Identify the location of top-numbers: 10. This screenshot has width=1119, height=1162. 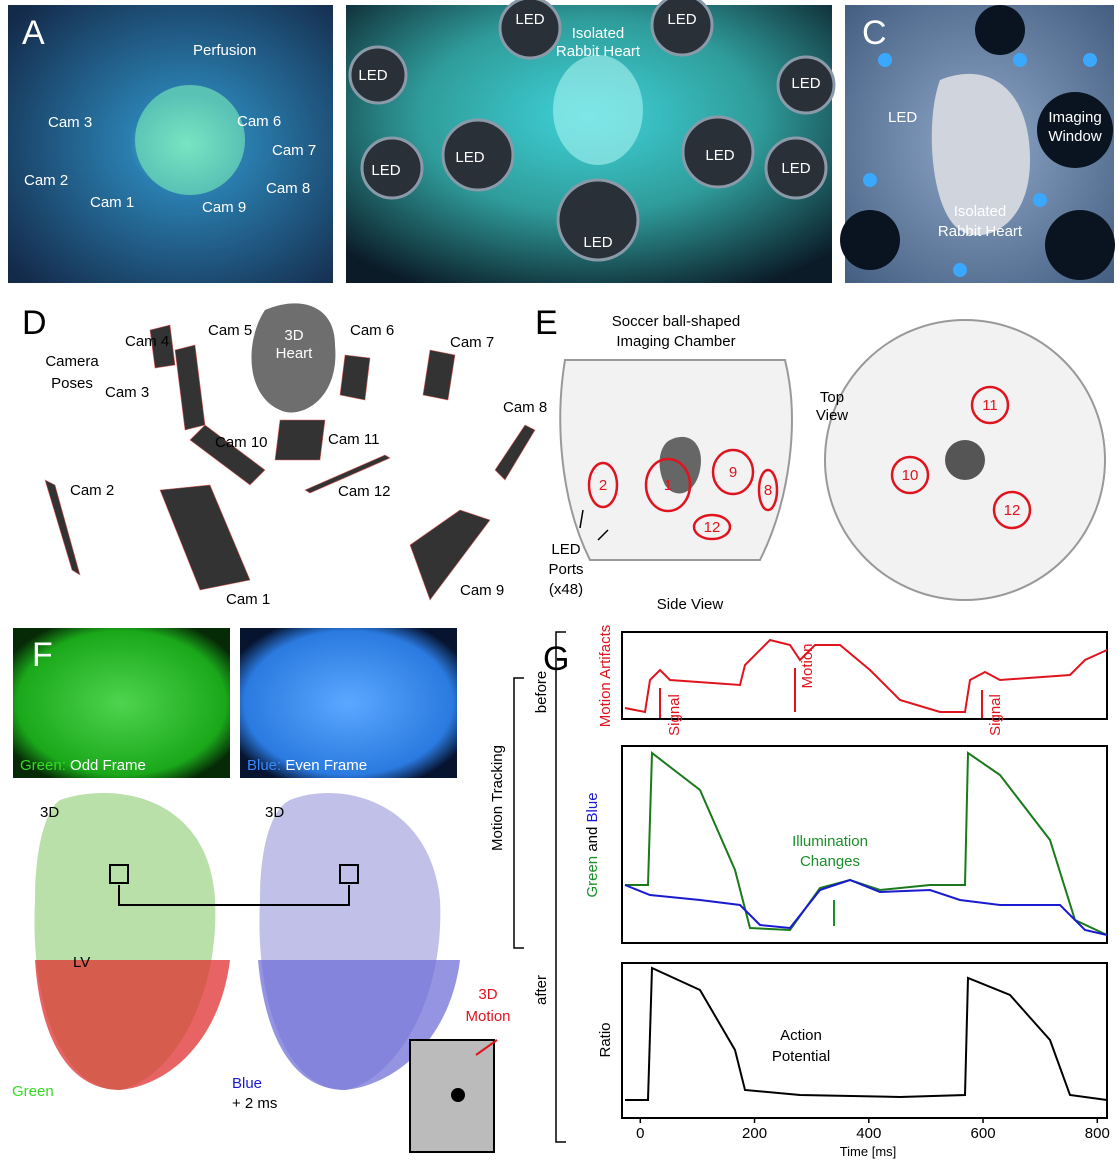
(910, 475).